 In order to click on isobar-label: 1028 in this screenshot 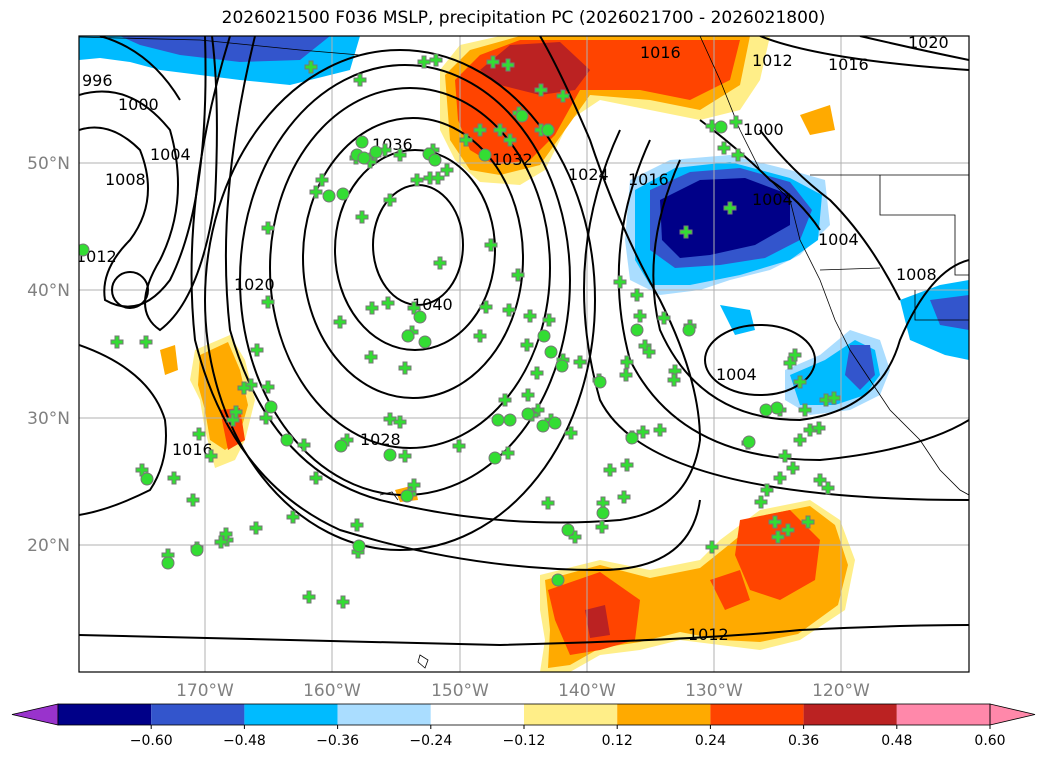, I will do `click(380, 439)`.